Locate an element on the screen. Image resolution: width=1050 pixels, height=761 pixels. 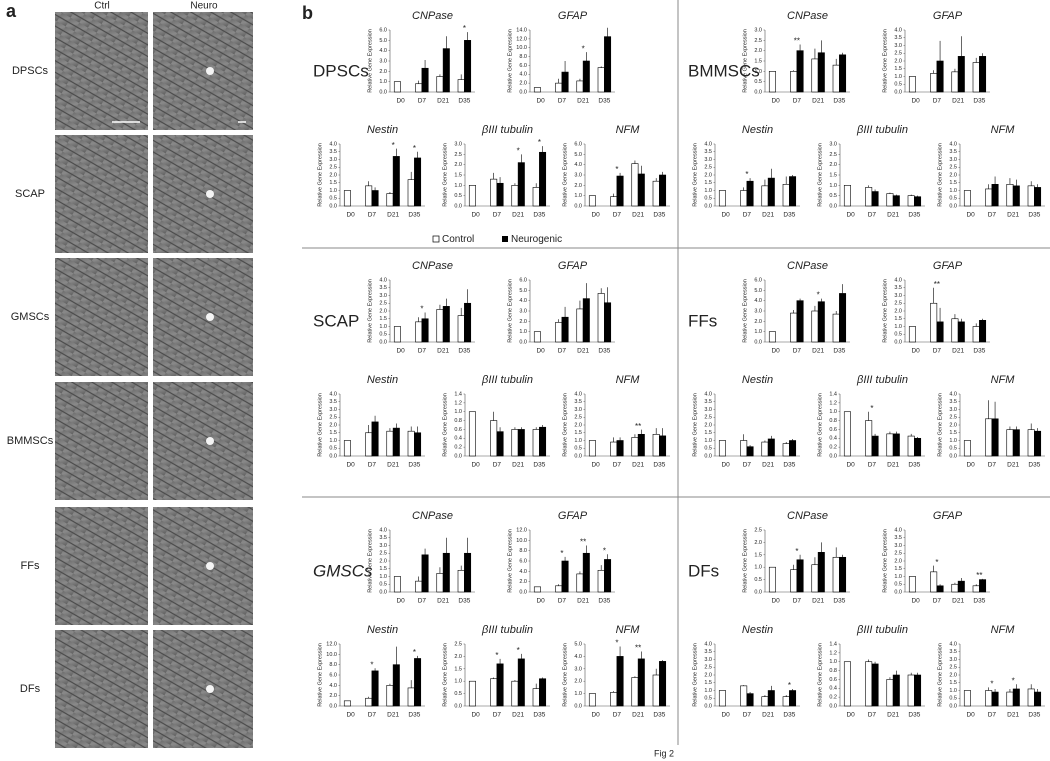
y-tick-label: 0.2 is located at coordinates (833, 698).